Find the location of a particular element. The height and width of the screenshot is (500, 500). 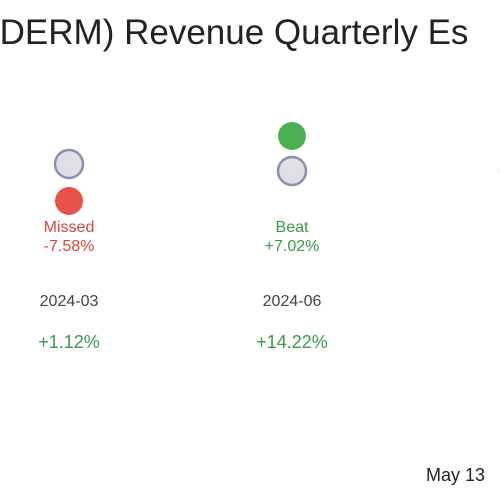

yoy-change: +1.12% is located at coordinates (69, 342).